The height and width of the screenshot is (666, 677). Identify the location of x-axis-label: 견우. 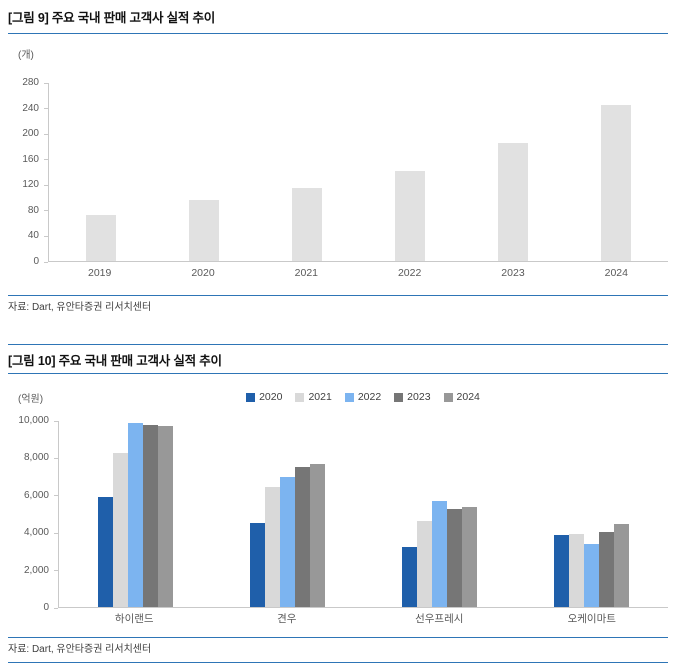
(287, 619).